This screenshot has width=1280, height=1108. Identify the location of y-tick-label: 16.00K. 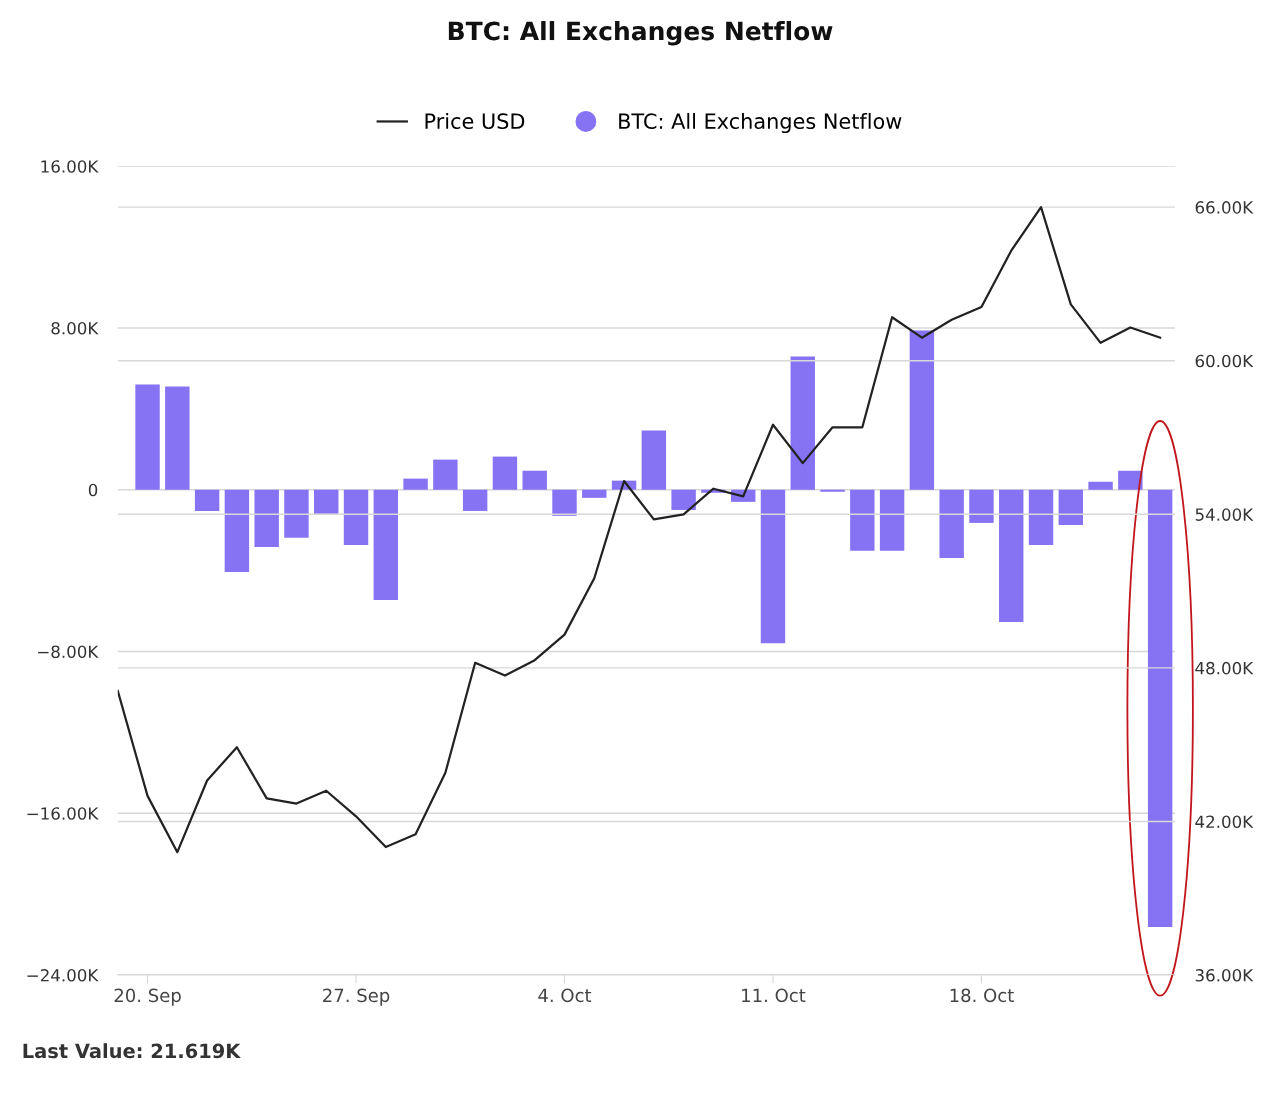
(70, 166).